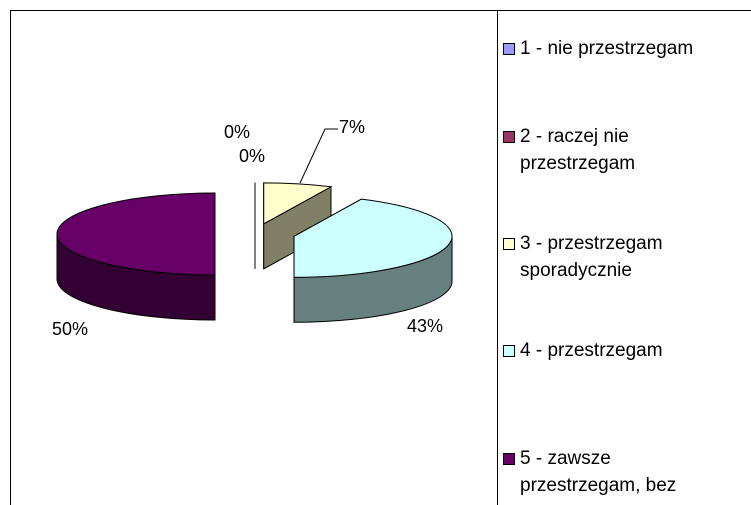  Describe the element at coordinates (598, 472) in the screenshot. I see `legend-label: 5 - zawsze przestrzegam, bez` at that location.